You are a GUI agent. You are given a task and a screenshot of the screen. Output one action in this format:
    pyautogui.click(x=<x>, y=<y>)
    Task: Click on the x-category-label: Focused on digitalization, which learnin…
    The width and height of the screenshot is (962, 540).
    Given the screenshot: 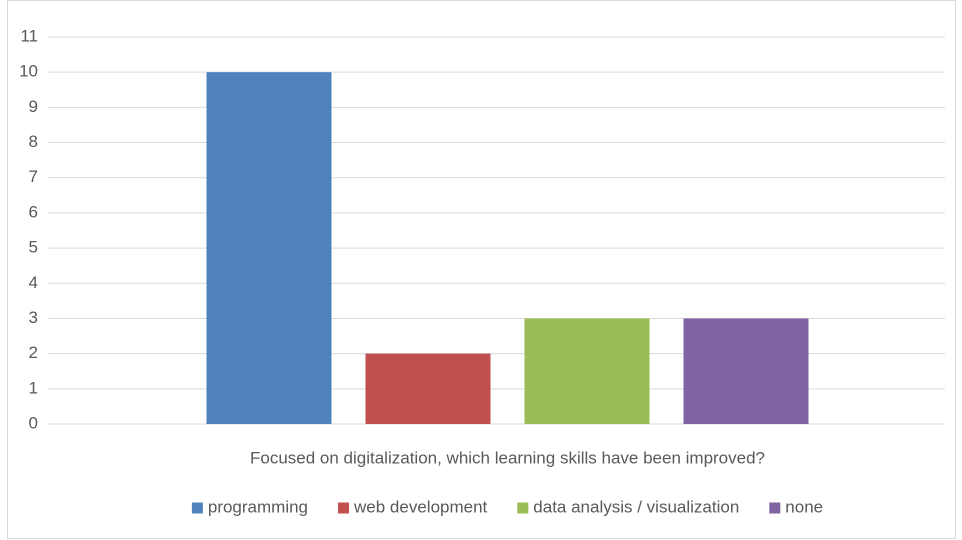 What is the action you would take?
    pyautogui.click(x=507, y=457)
    